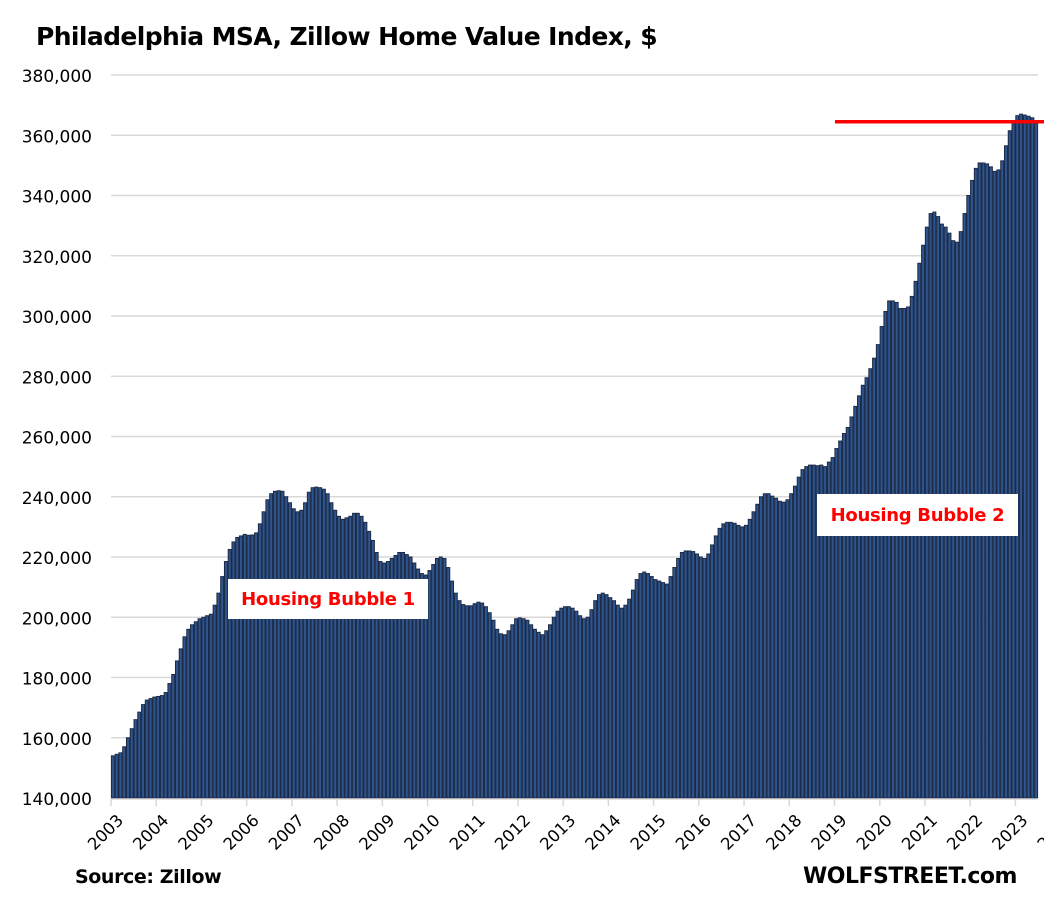 The image size is (1044, 903). What do you see at coordinates (602, 832) in the screenshot?
I see `x-tick-label: 2014` at bounding box center [602, 832].